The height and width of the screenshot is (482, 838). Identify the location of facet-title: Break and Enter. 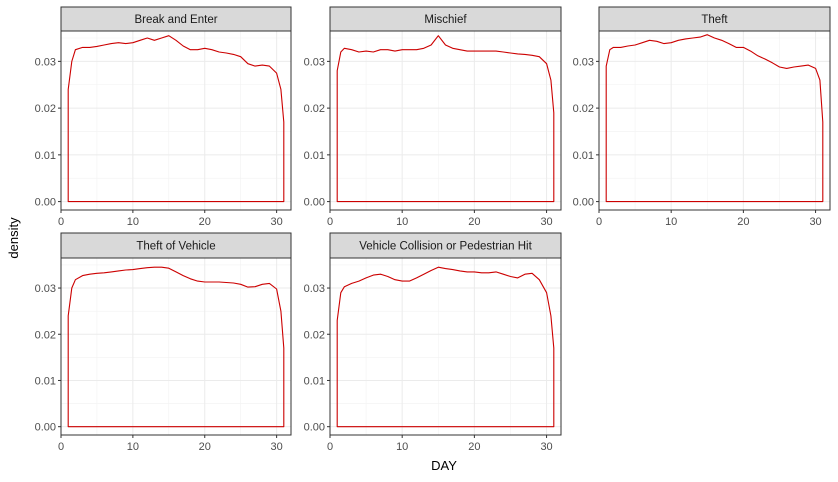
(175, 20).